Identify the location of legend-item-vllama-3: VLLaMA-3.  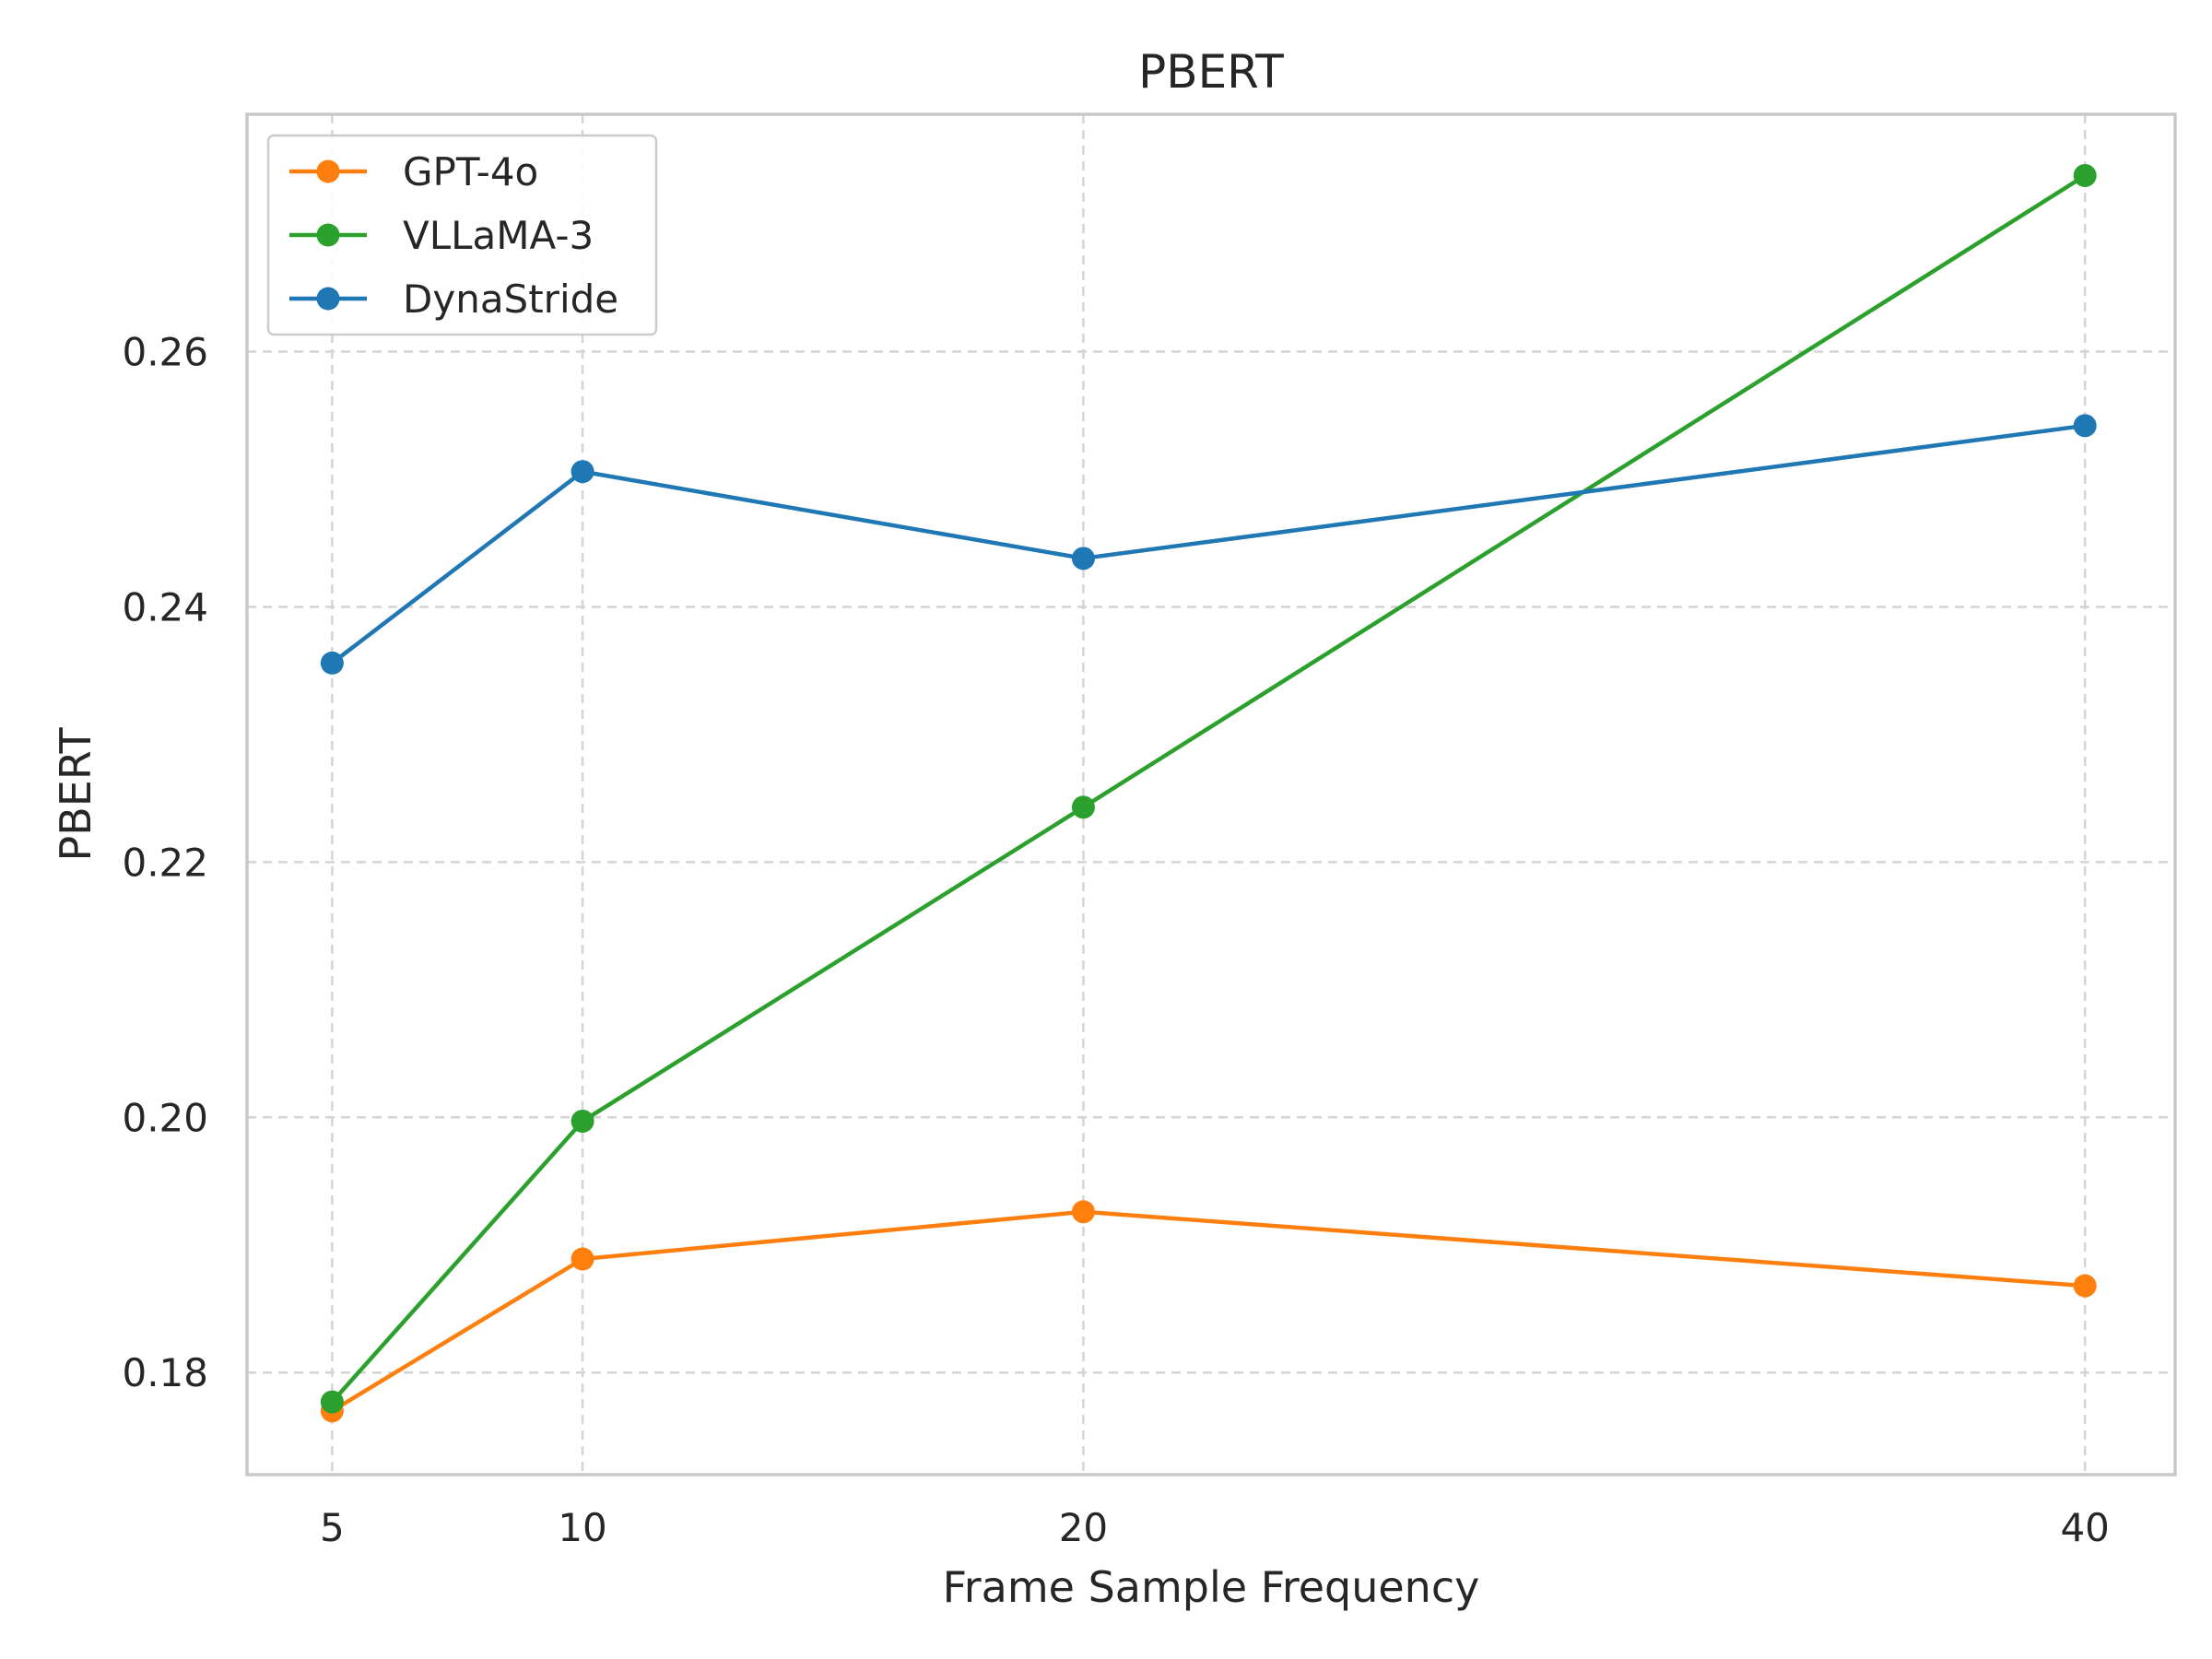
(441, 235).